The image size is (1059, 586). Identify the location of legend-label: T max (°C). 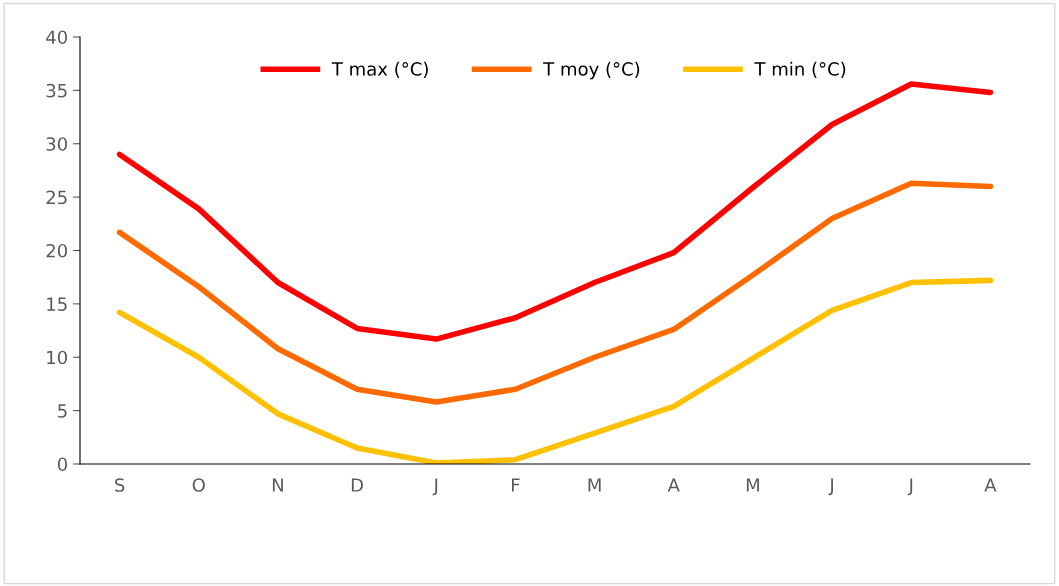
(379, 69).